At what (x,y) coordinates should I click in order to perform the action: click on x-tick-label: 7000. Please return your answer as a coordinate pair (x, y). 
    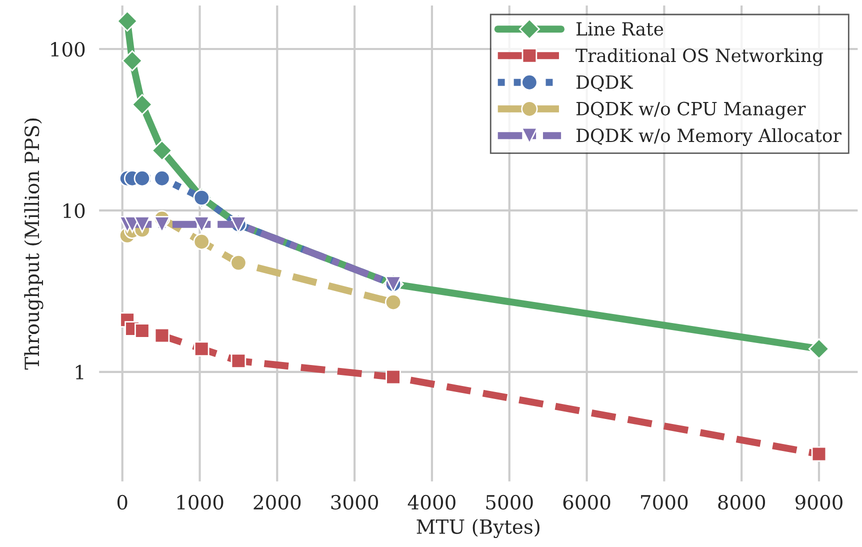
    Looking at the image, I should click on (664, 502).